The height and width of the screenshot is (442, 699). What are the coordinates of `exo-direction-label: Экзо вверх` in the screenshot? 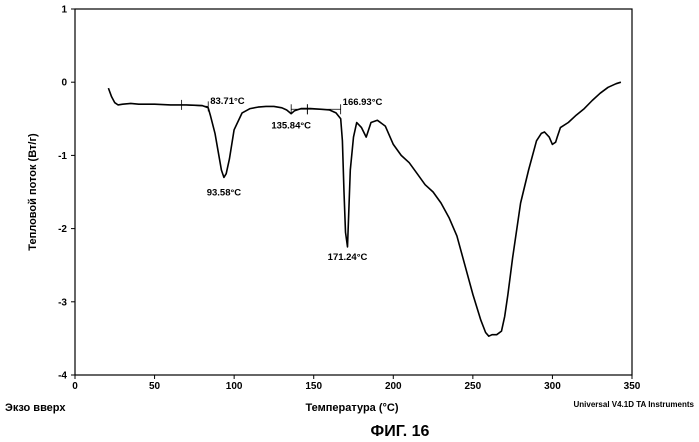 It's located at (35, 408).